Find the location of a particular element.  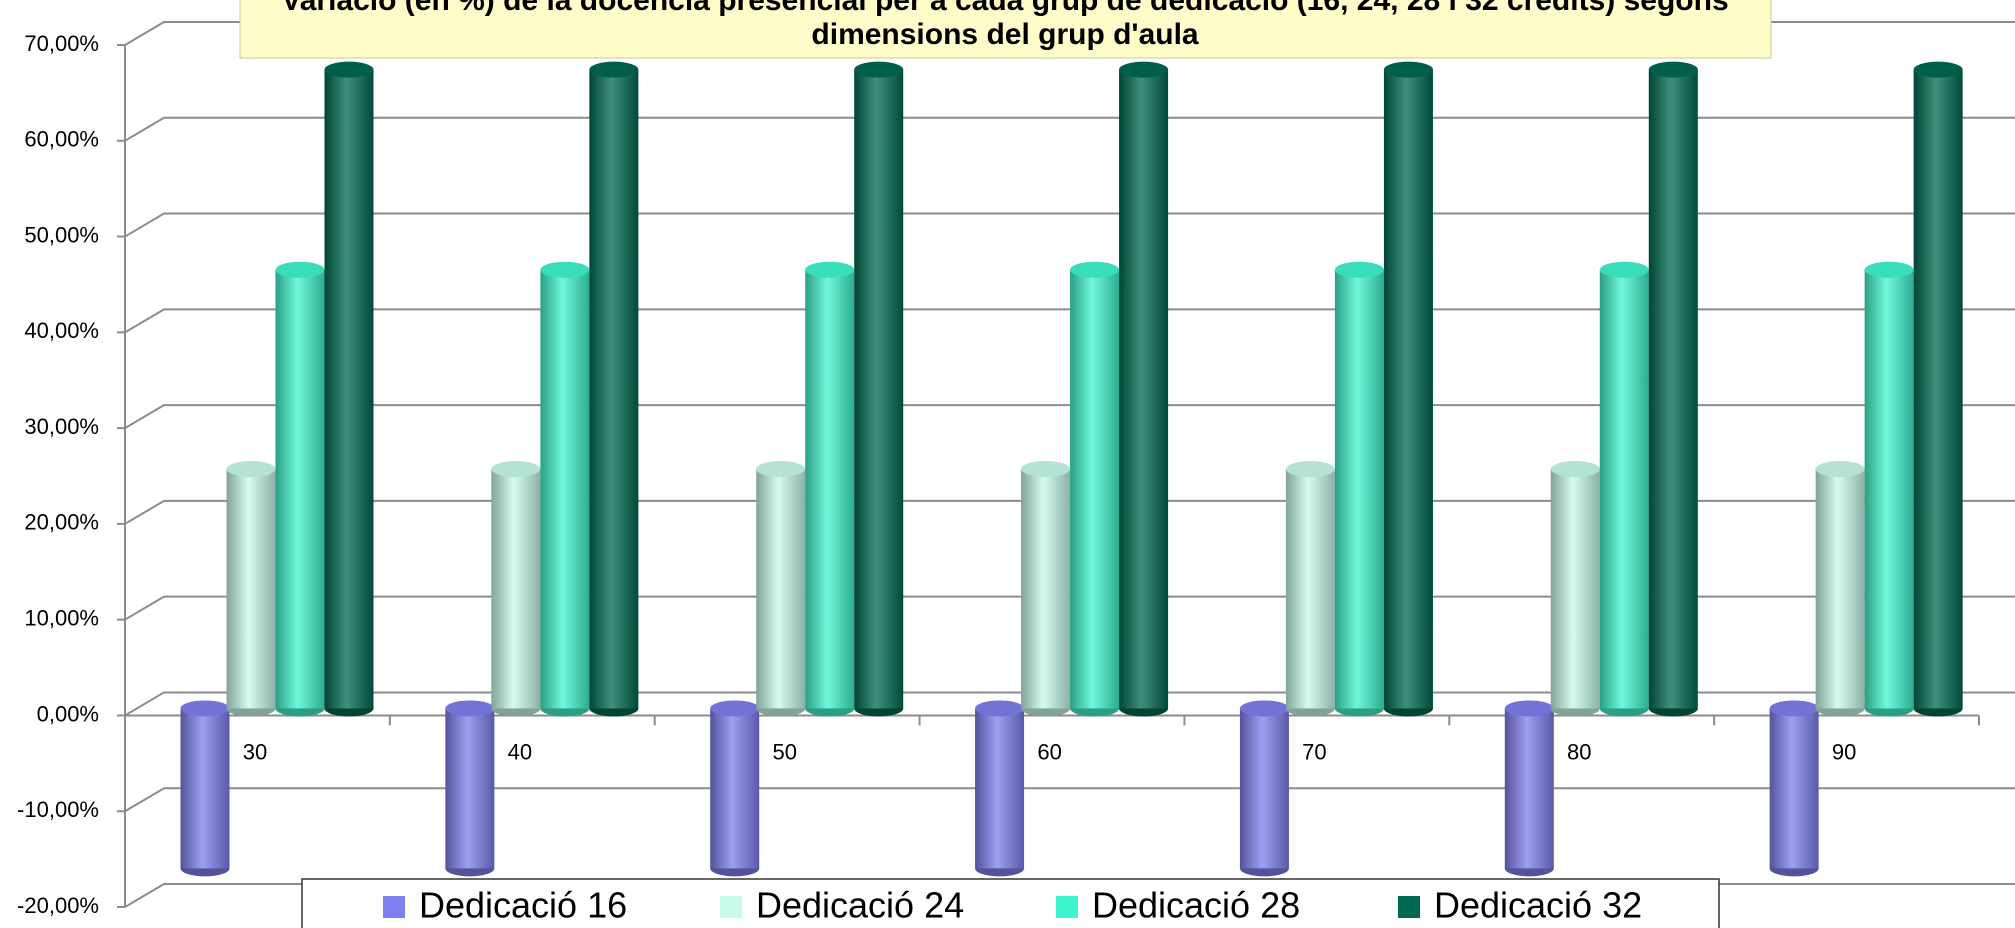

y-tick-label: -20,00% is located at coordinates (58, 905).